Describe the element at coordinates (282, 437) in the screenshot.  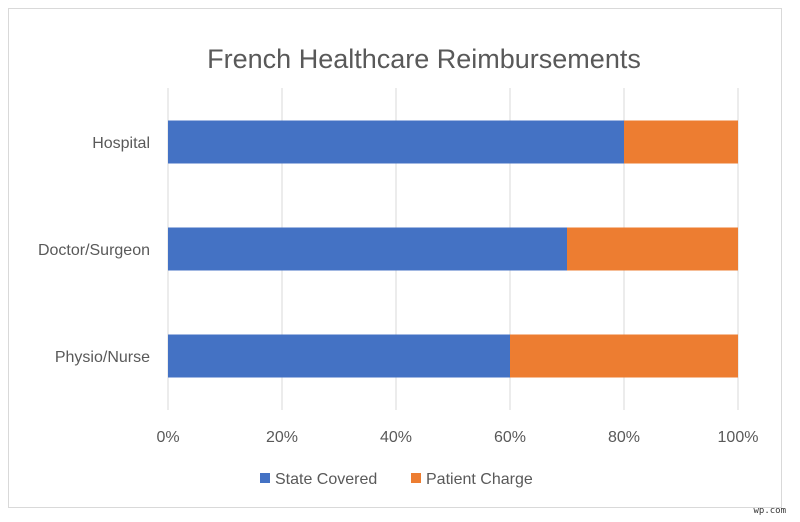
I see `x-tick-label: 20%` at that location.